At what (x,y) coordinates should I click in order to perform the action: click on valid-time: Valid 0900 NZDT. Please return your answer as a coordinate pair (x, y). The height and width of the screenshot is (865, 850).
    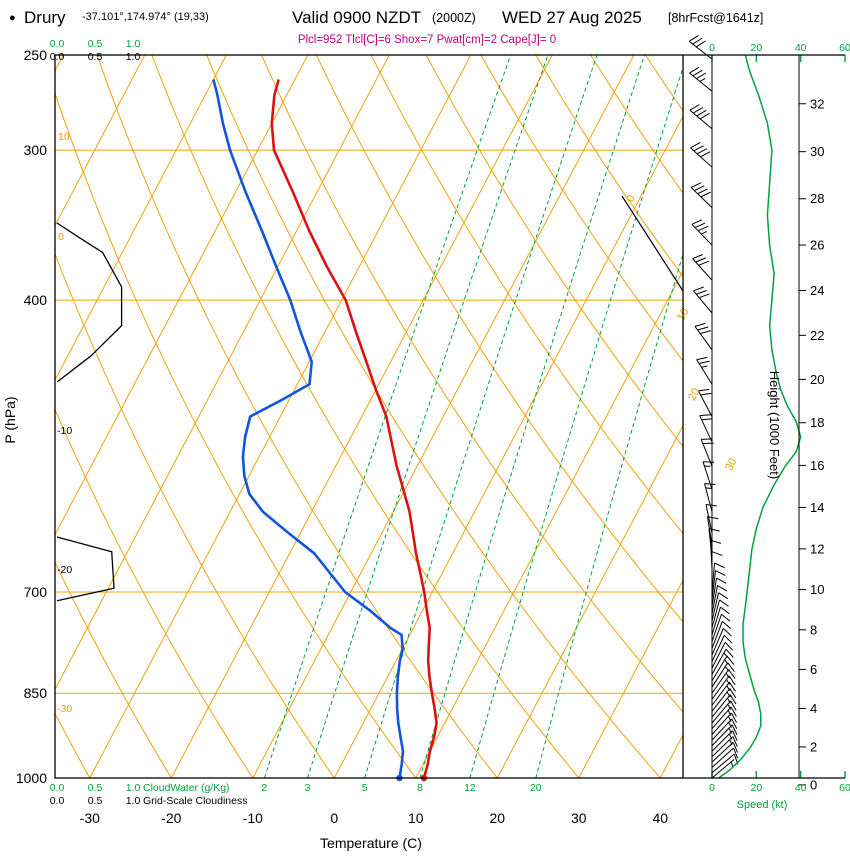
    Looking at the image, I should click on (356, 17).